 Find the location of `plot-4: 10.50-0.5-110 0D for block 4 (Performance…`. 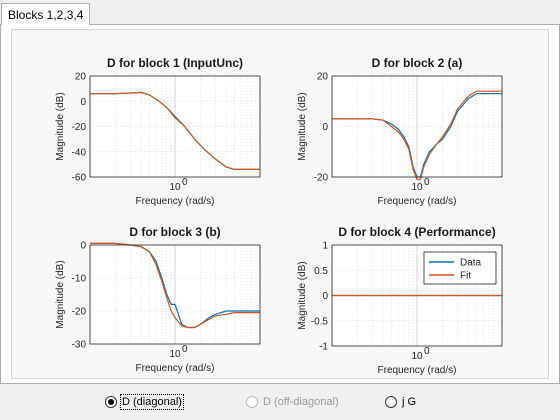

plot-4: 10.50-0.5-110 0D for block 4 (Performance… is located at coordinates (400, 300).